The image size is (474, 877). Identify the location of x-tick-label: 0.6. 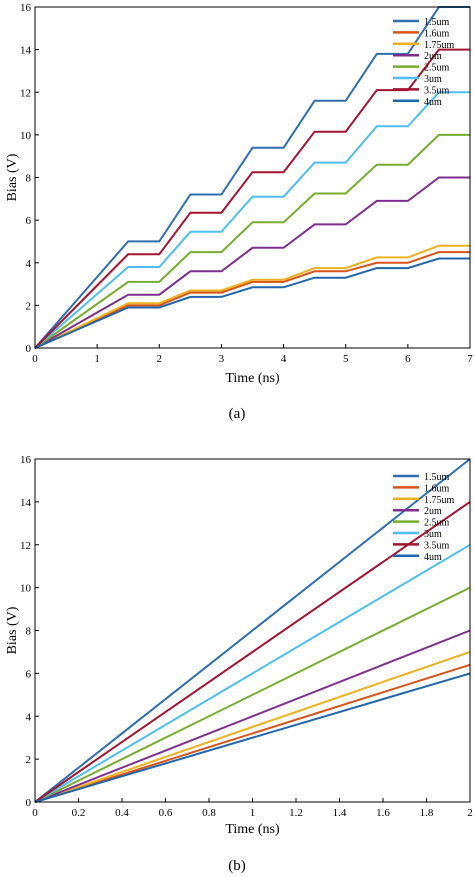
(166, 813).